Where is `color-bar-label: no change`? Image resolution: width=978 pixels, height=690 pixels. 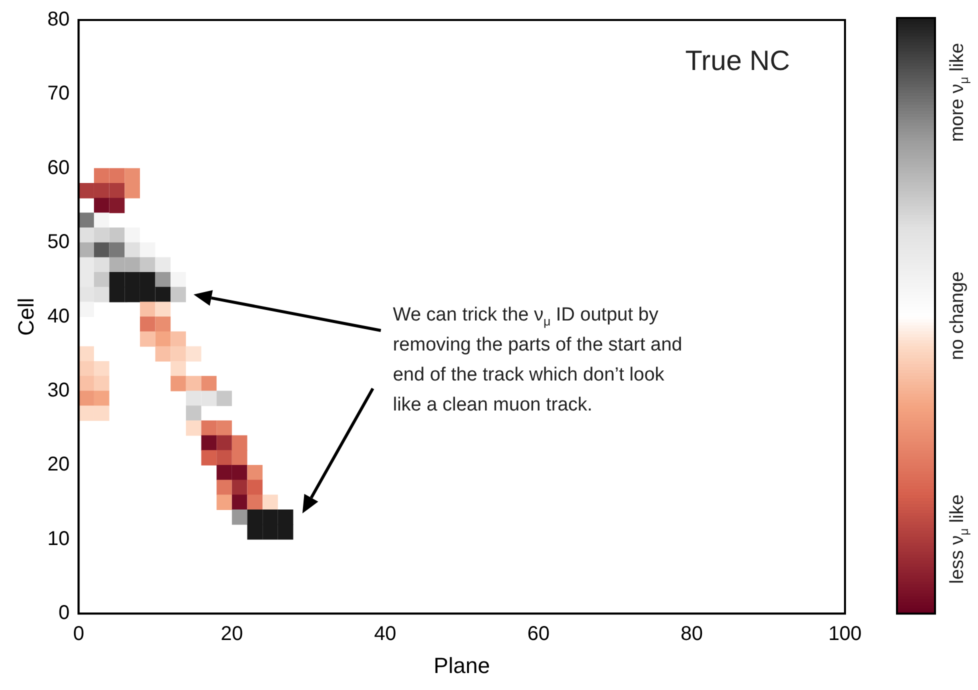
color-bar-label: no change is located at coordinates (957, 315).